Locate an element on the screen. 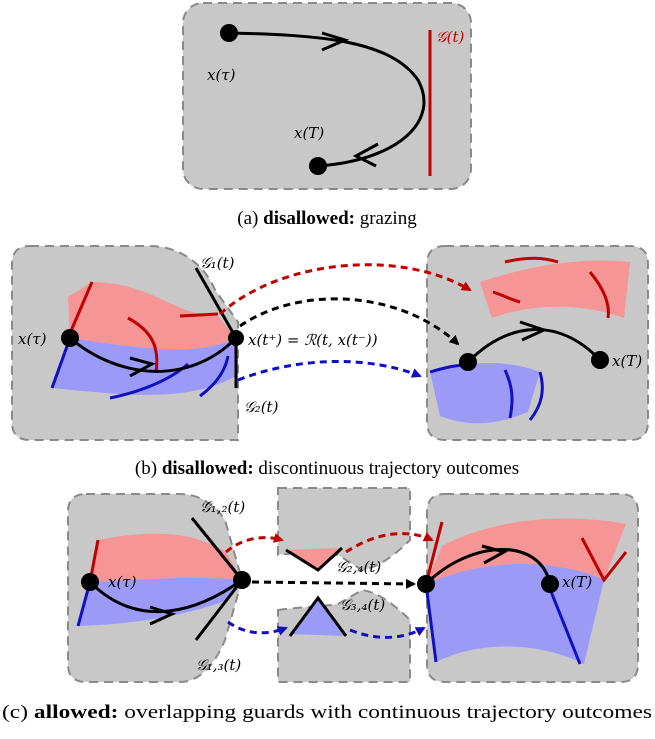 The height and width of the screenshot is (739, 655). panel-b-red-image-edge-right is located at coordinates (599, 295).